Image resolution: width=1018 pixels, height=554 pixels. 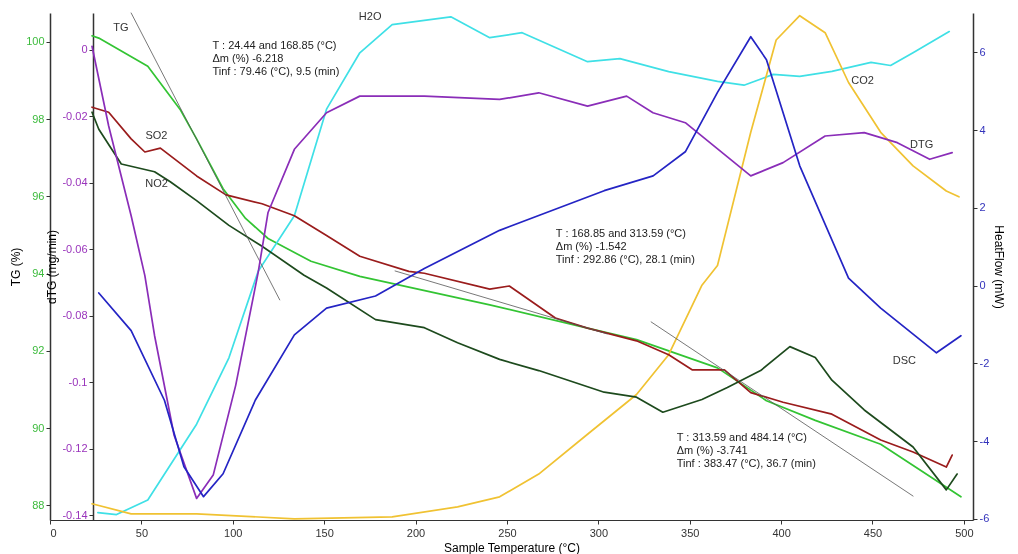 I want to click on series-label: TG, so click(x=121, y=27).